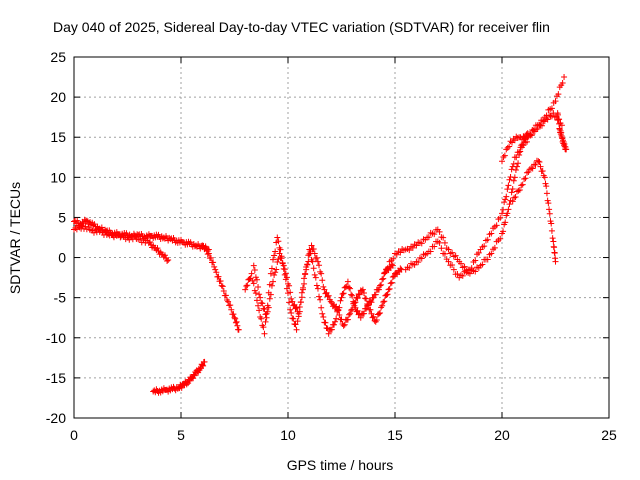 The width and height of the screenshot is (640, 480). Describe the element at coordinates (58, 177) in the screenshot. I see `y-tick-label: 10` at that location.